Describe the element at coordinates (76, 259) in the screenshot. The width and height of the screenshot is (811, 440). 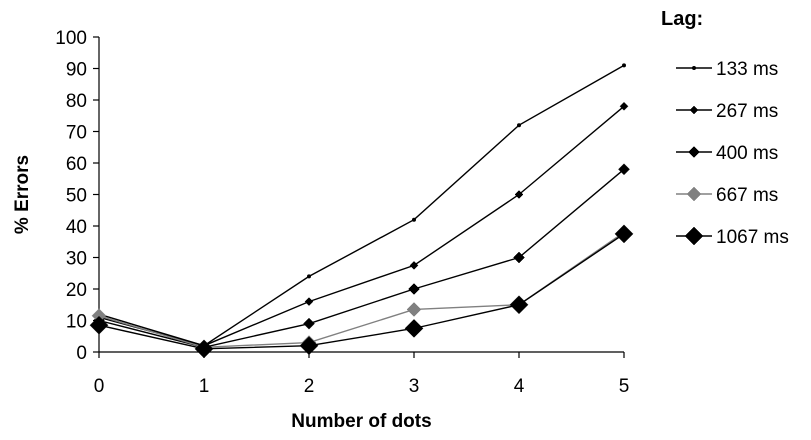
I see `y-tick-label: 30` at that location.